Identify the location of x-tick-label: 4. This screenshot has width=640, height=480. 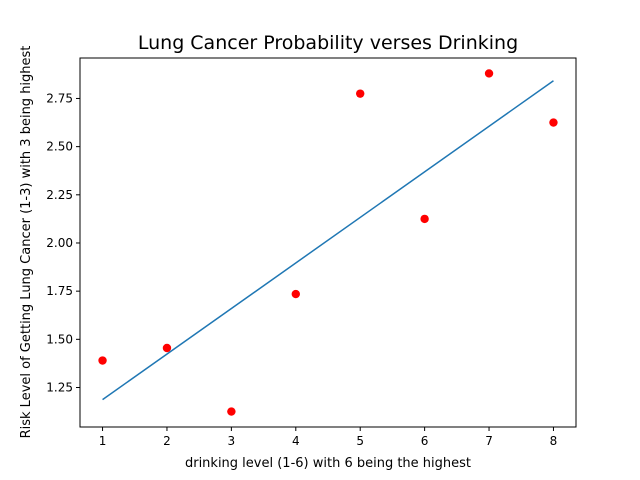
(296, 441).